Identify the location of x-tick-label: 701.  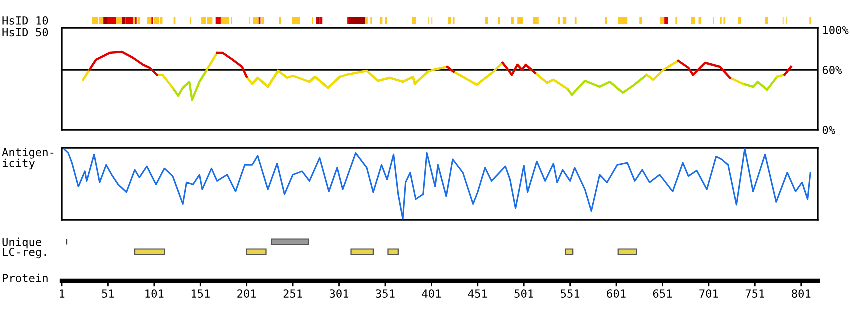
(709, 294).